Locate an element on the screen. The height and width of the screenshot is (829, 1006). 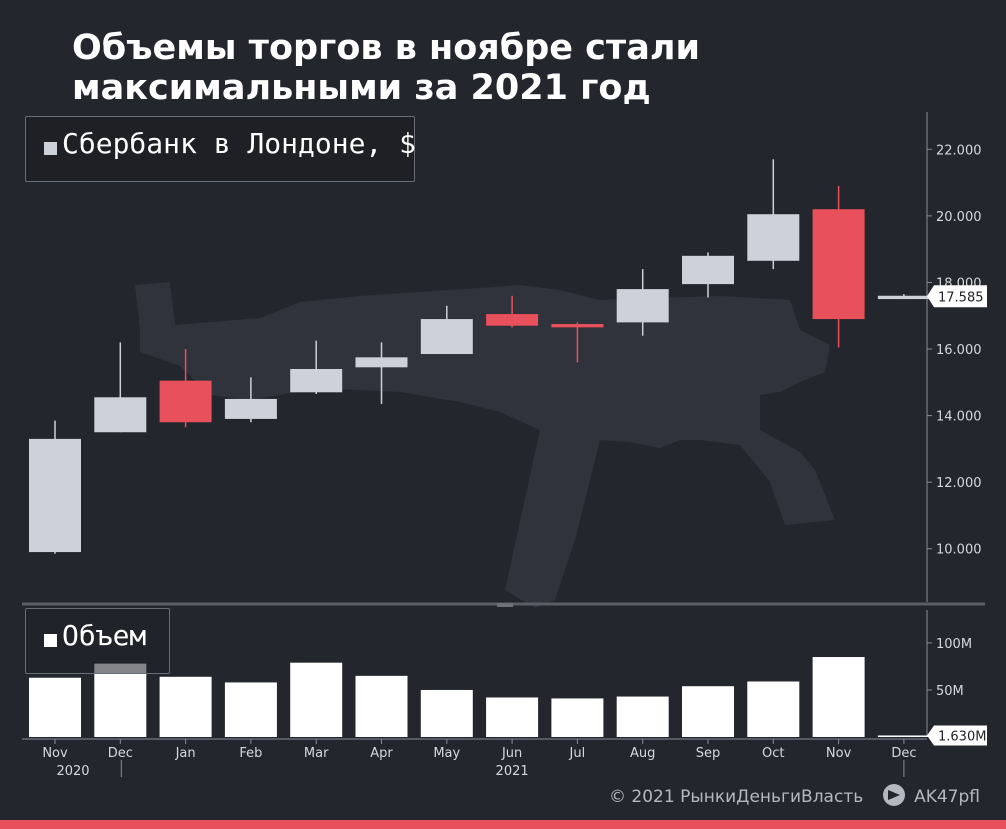
volume-bars is located at coordinates (479, 697).